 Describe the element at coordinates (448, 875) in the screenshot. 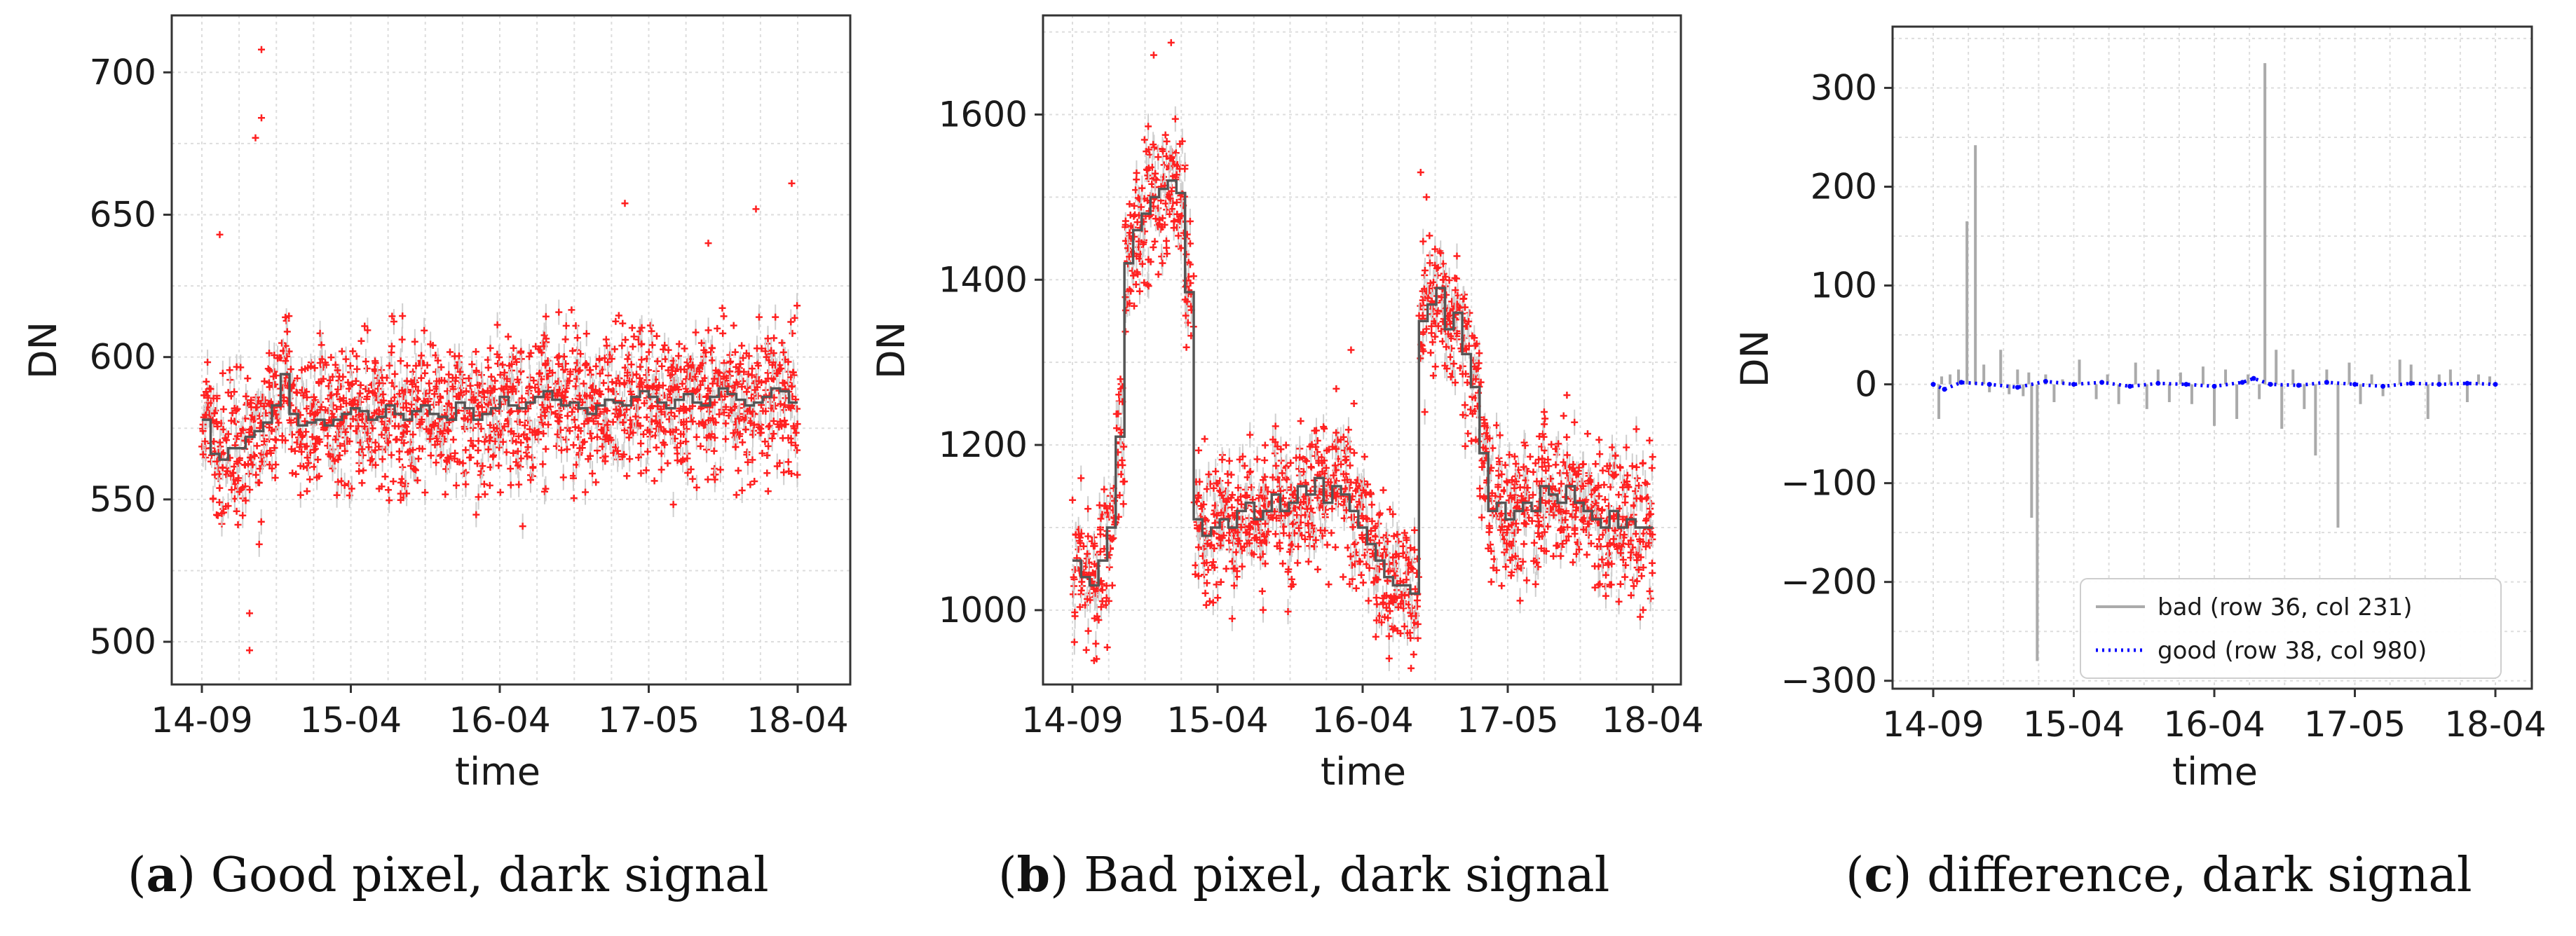

I see `panel-a-caption: (a) Good pixel, dark signal` at that location.